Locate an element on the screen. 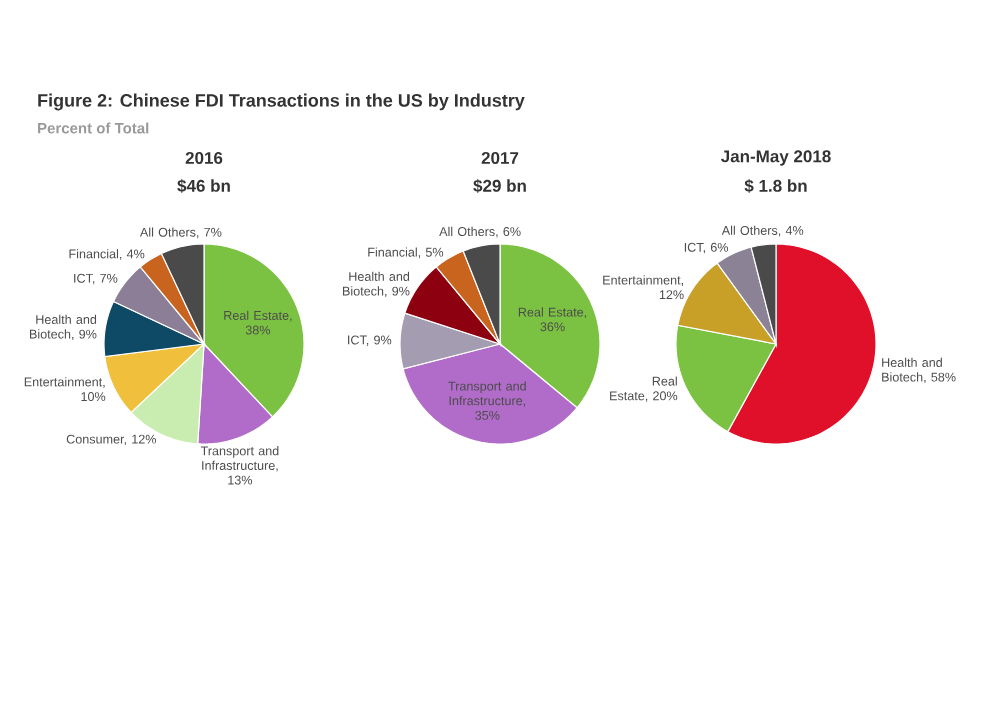  chart-subtitle: $ 1.8 bn is located at coordinates (775, 186).